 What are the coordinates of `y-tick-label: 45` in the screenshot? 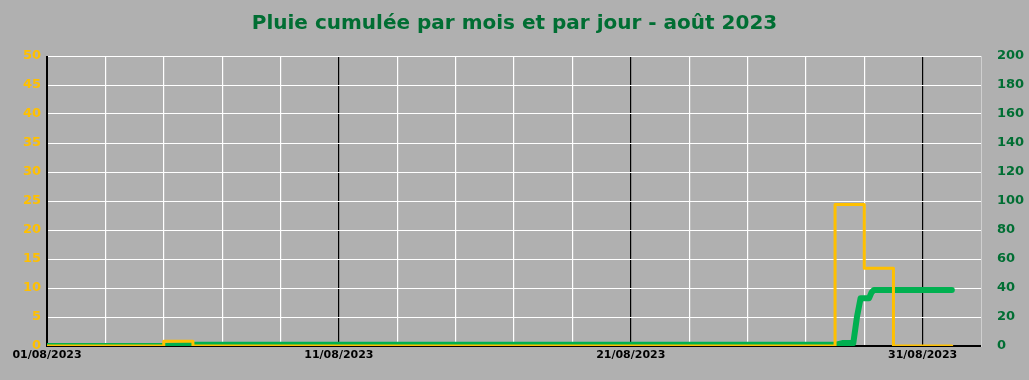 It's located at (31, 84).